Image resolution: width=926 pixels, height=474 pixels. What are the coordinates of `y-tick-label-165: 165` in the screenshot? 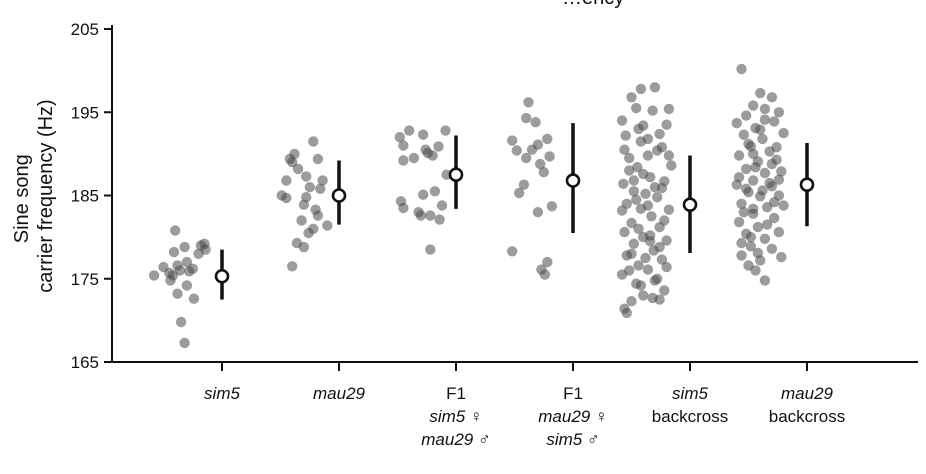 It's located at (85, 362).